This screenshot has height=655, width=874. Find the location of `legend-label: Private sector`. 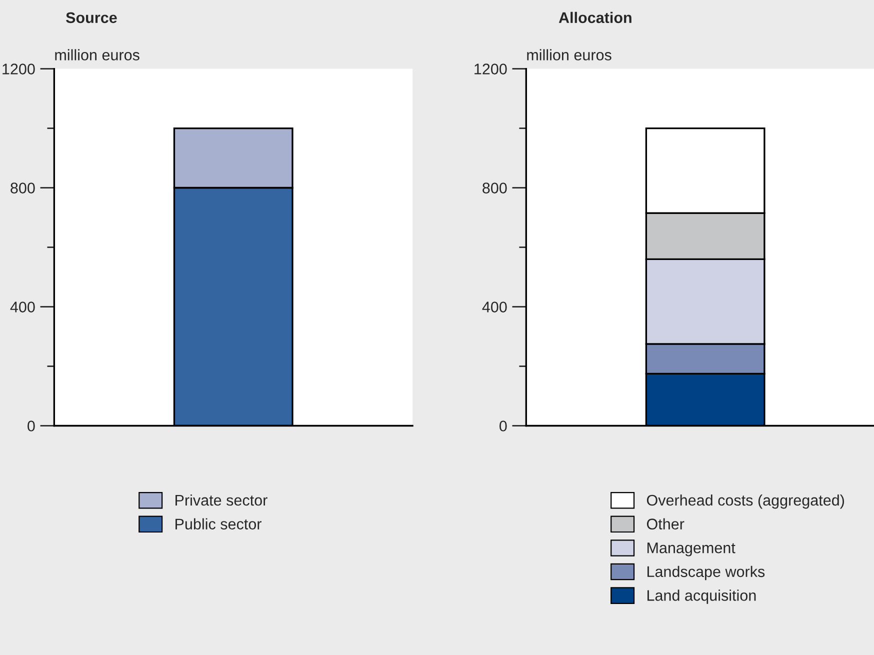

legend-label: Private sector is located at coordinates (222, 500).